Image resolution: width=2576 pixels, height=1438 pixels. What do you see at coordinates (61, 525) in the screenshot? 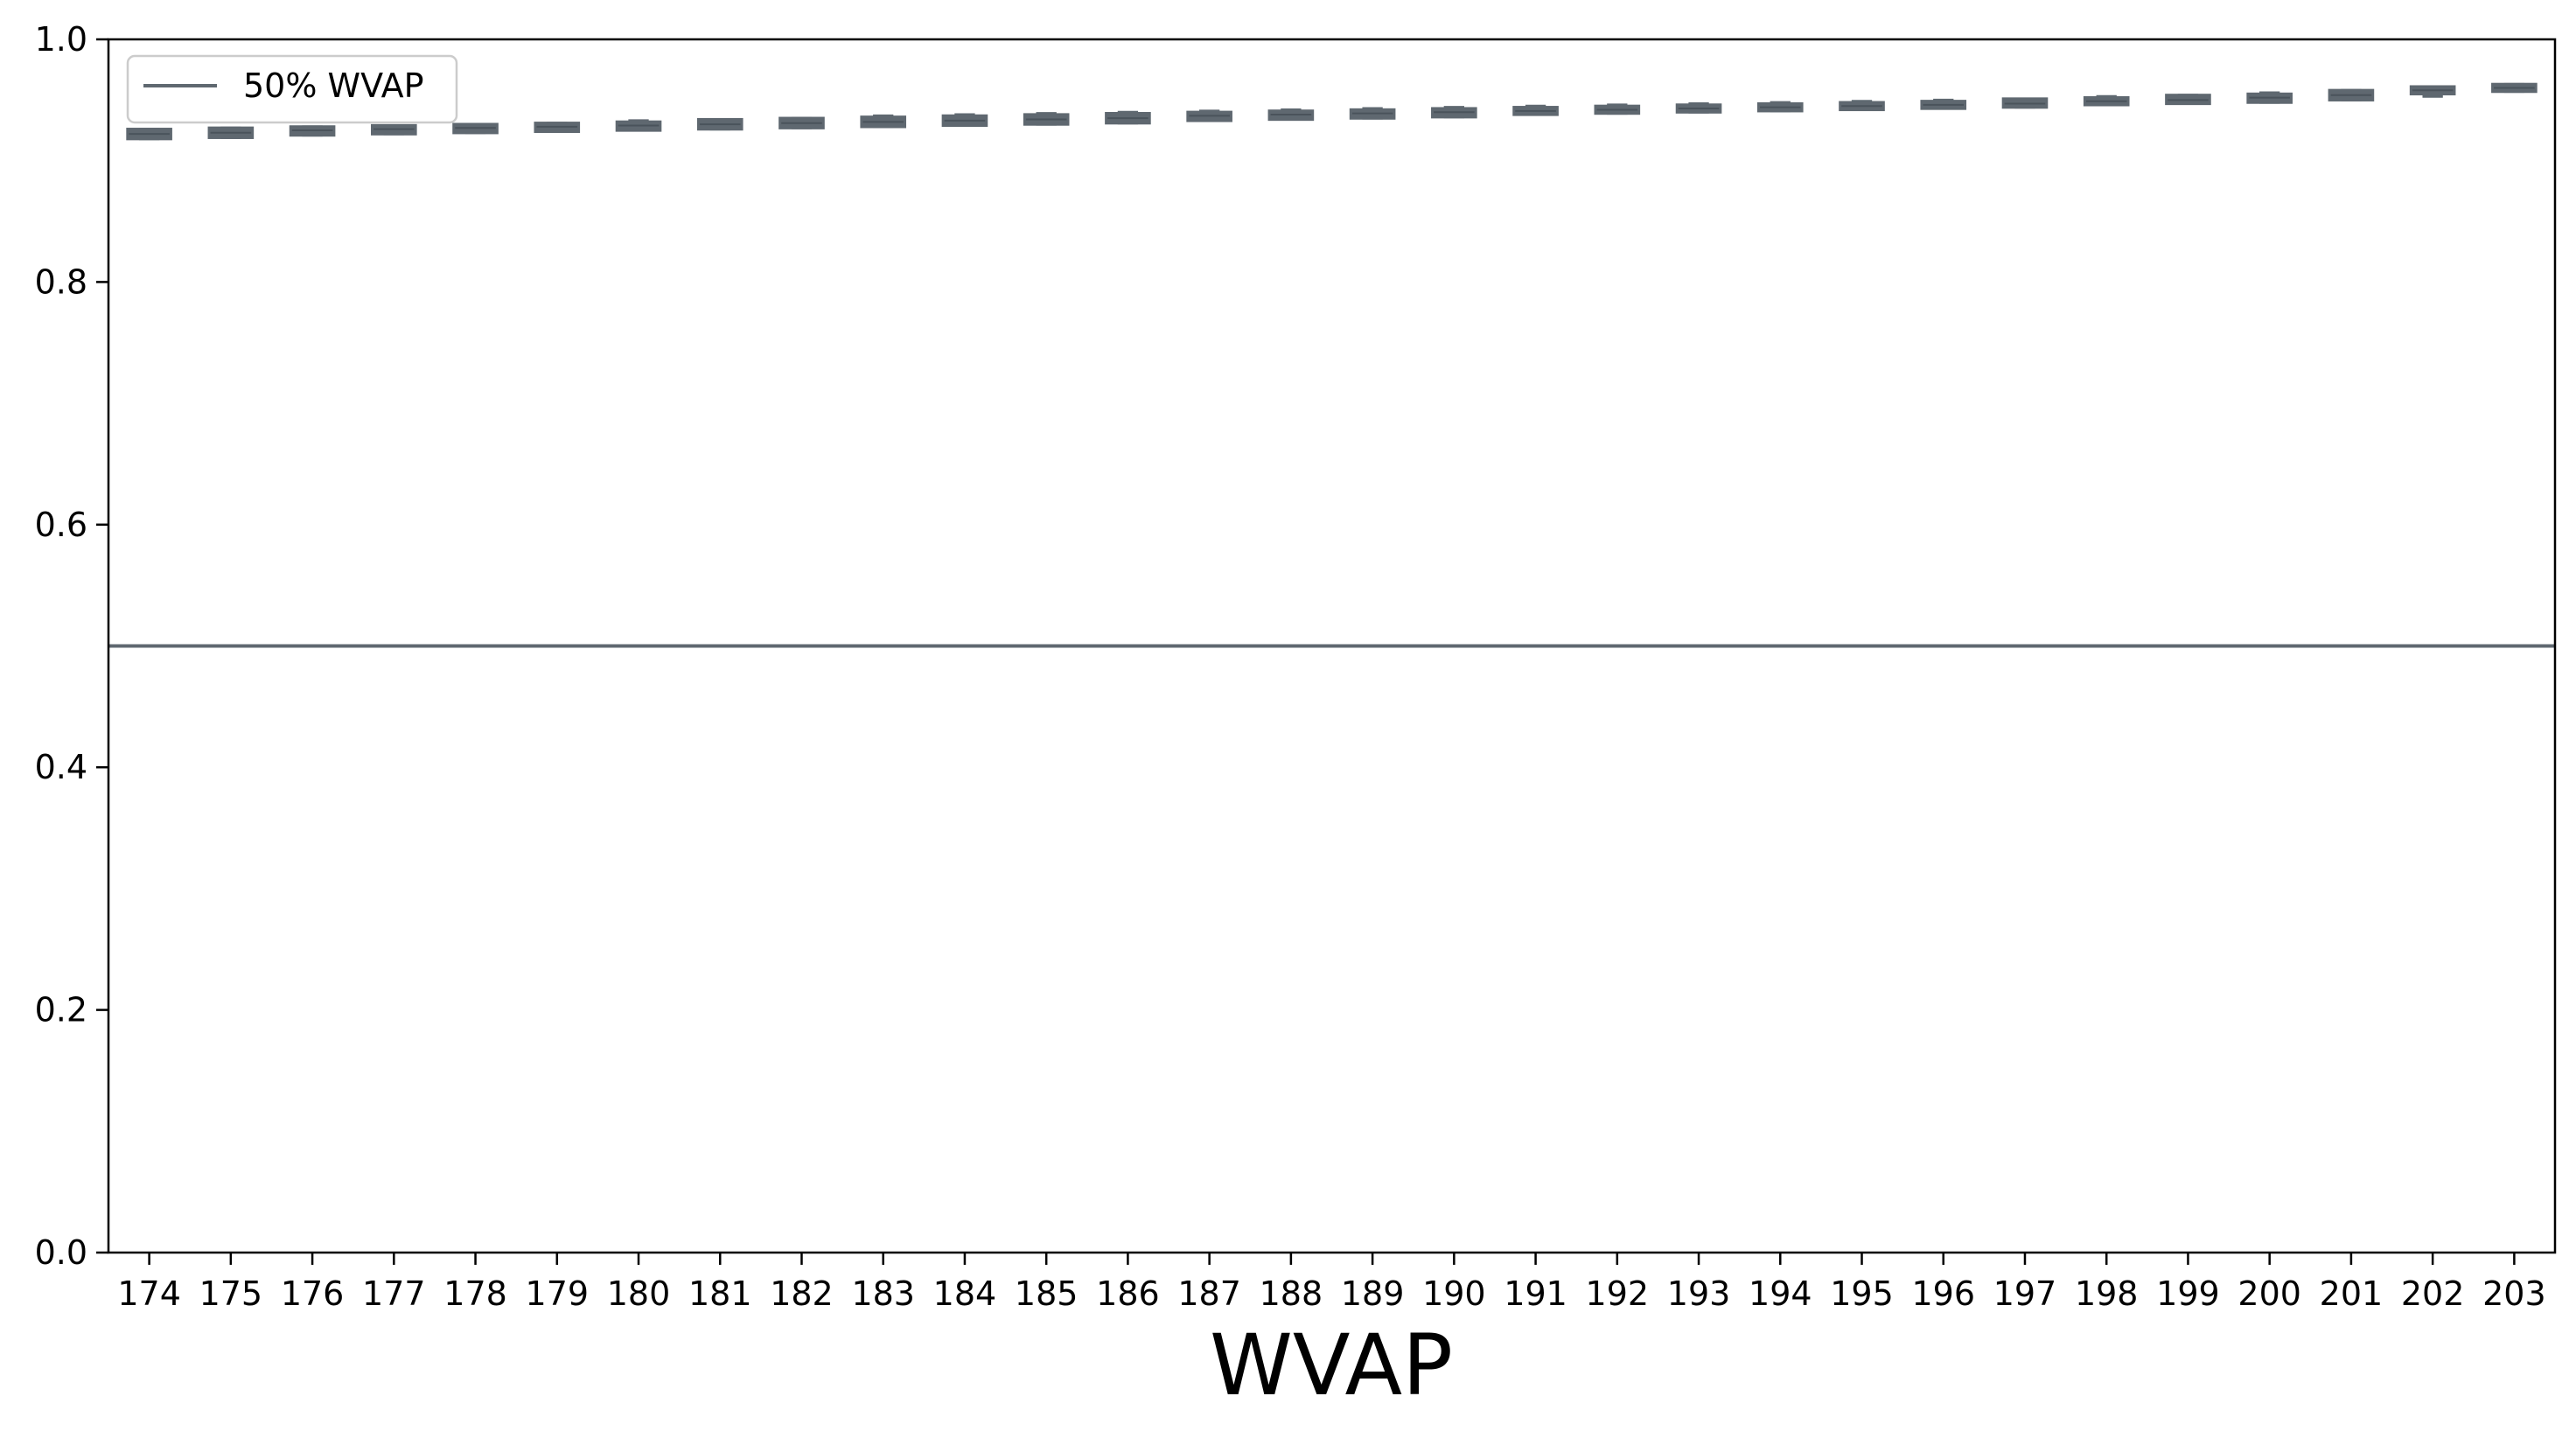
I see `y-tick-label: 0.6` at bounding box center [61, 525].